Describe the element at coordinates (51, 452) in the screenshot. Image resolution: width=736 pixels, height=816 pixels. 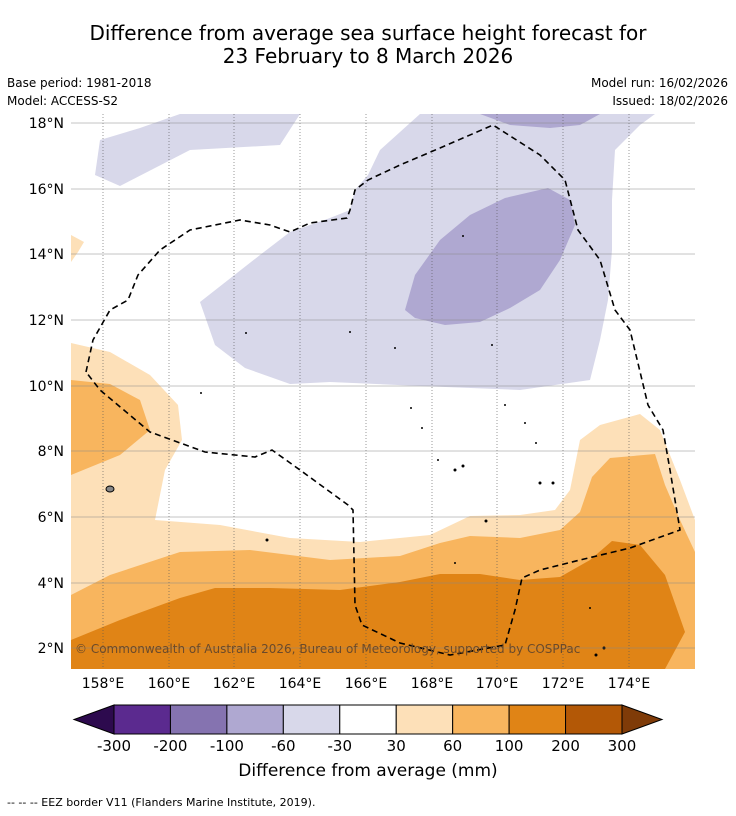
I see `lat-label: 8°N` at that location.